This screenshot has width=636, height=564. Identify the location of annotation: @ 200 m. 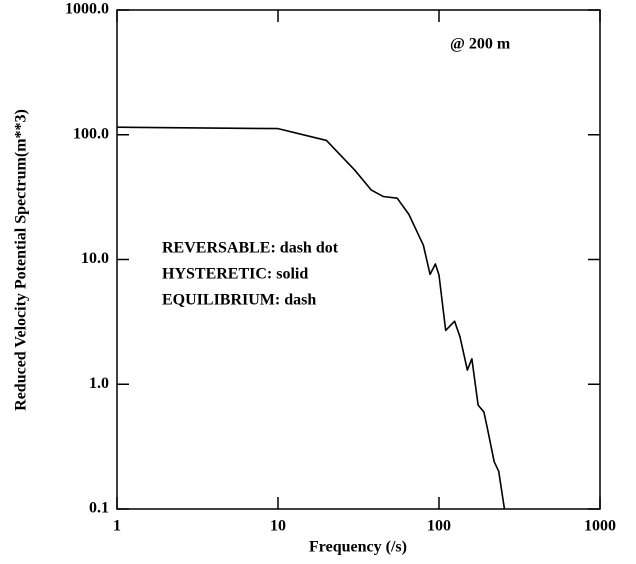
(480, 44).